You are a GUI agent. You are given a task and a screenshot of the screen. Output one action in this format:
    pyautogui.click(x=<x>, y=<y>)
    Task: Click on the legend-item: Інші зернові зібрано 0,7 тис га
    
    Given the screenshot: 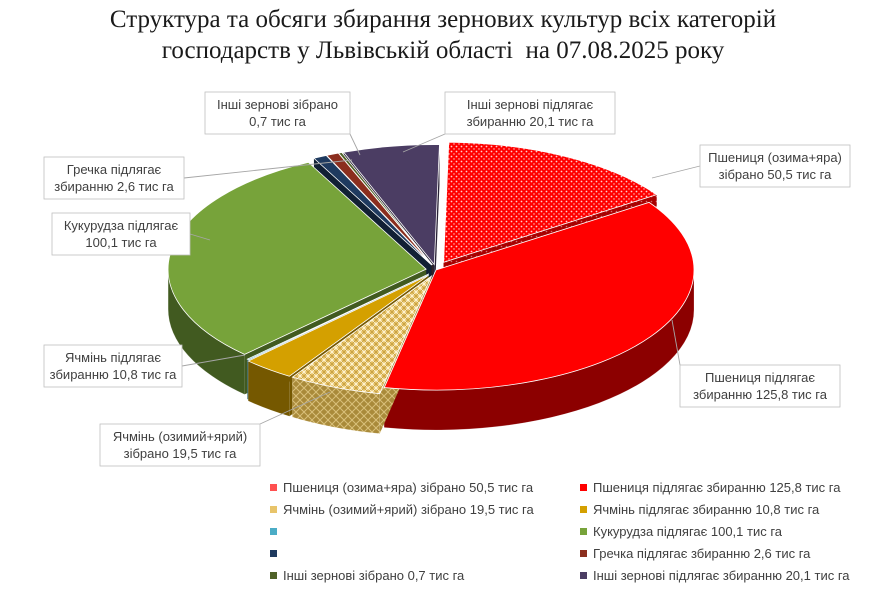 What is the action you would take?
    pyautogui.click(x=425, y=575)
    